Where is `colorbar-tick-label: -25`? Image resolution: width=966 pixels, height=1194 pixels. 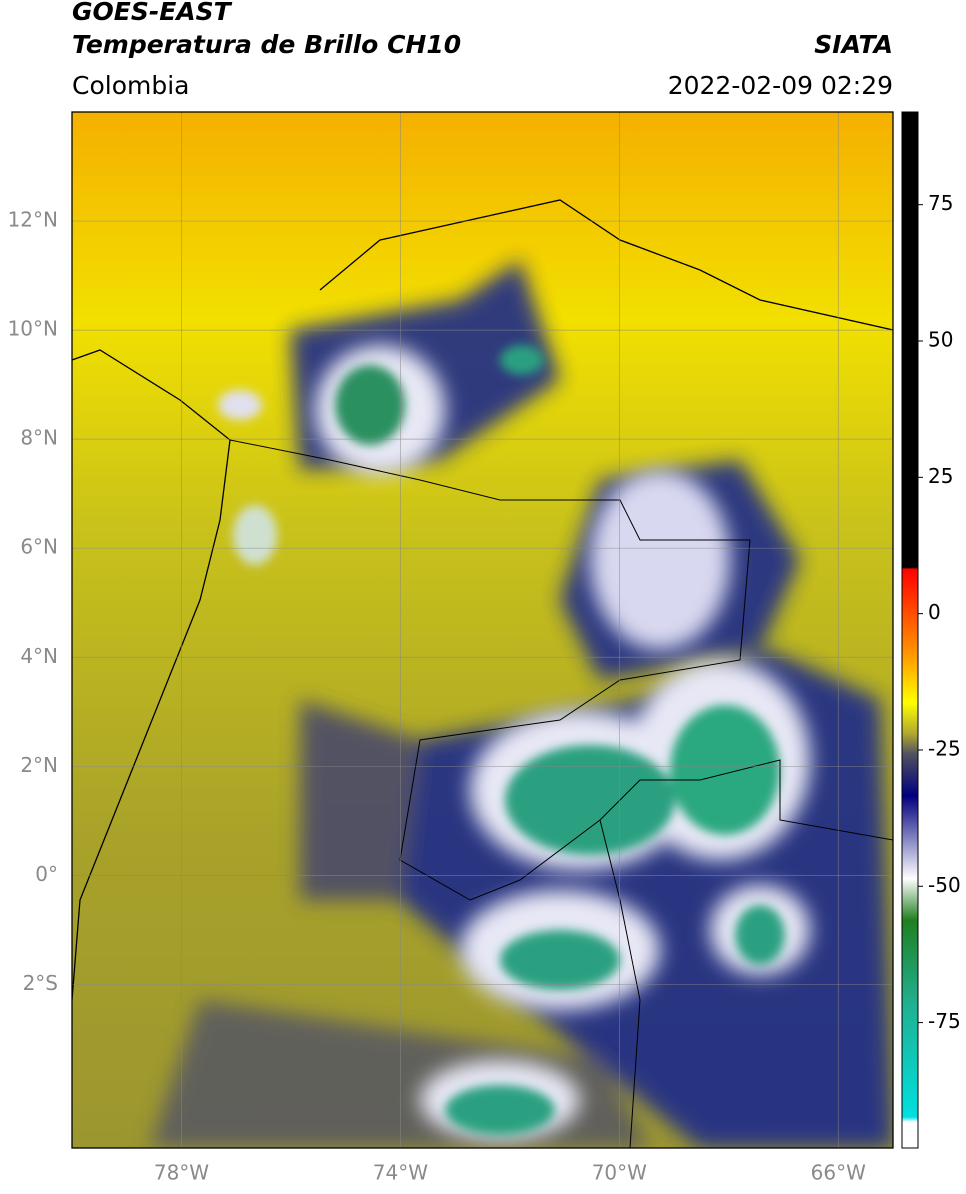
colorbar-tick-label: -25 is located at coordinates (944, 748).